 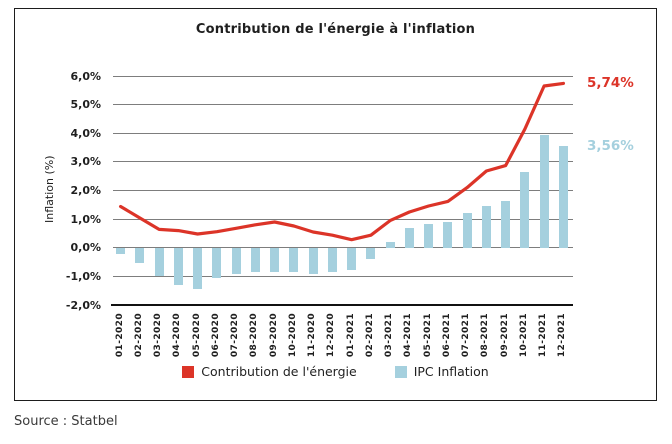 I want to click on x-tick-label: 07-2021, so click(x=466, y=335).